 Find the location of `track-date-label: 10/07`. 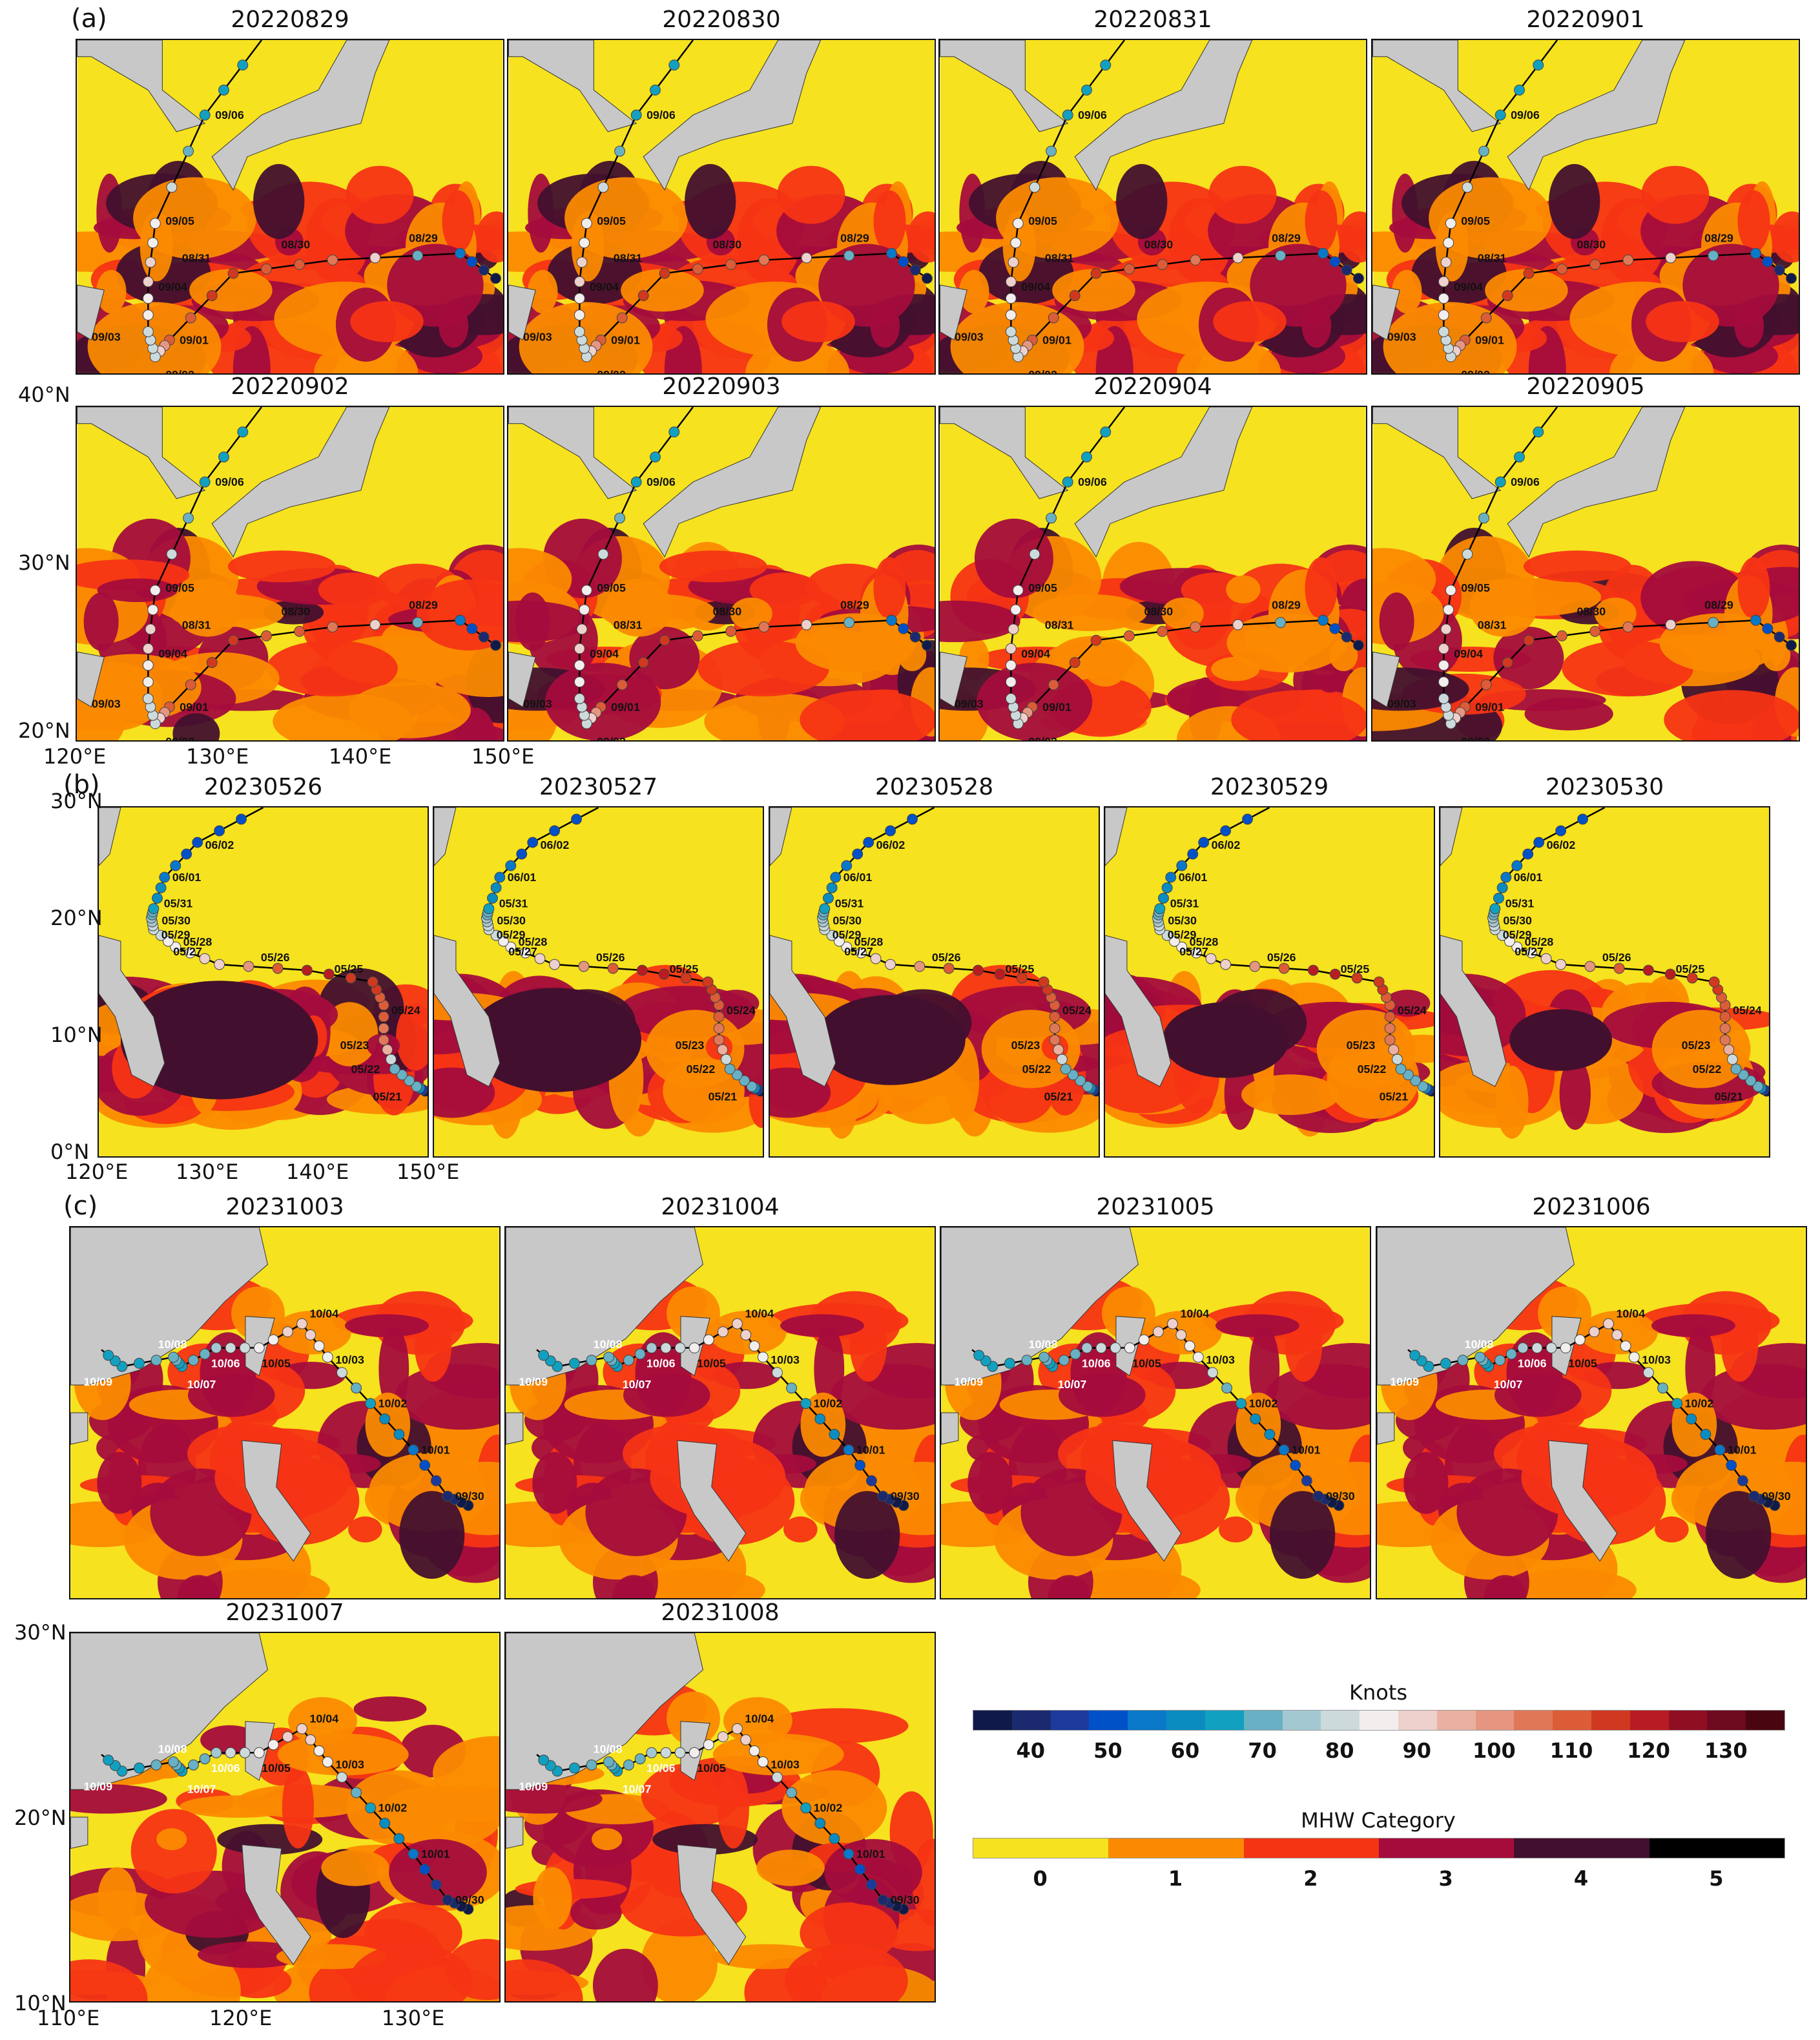

track-date-label: 10/07 is located at coordinates (1072, 1384).